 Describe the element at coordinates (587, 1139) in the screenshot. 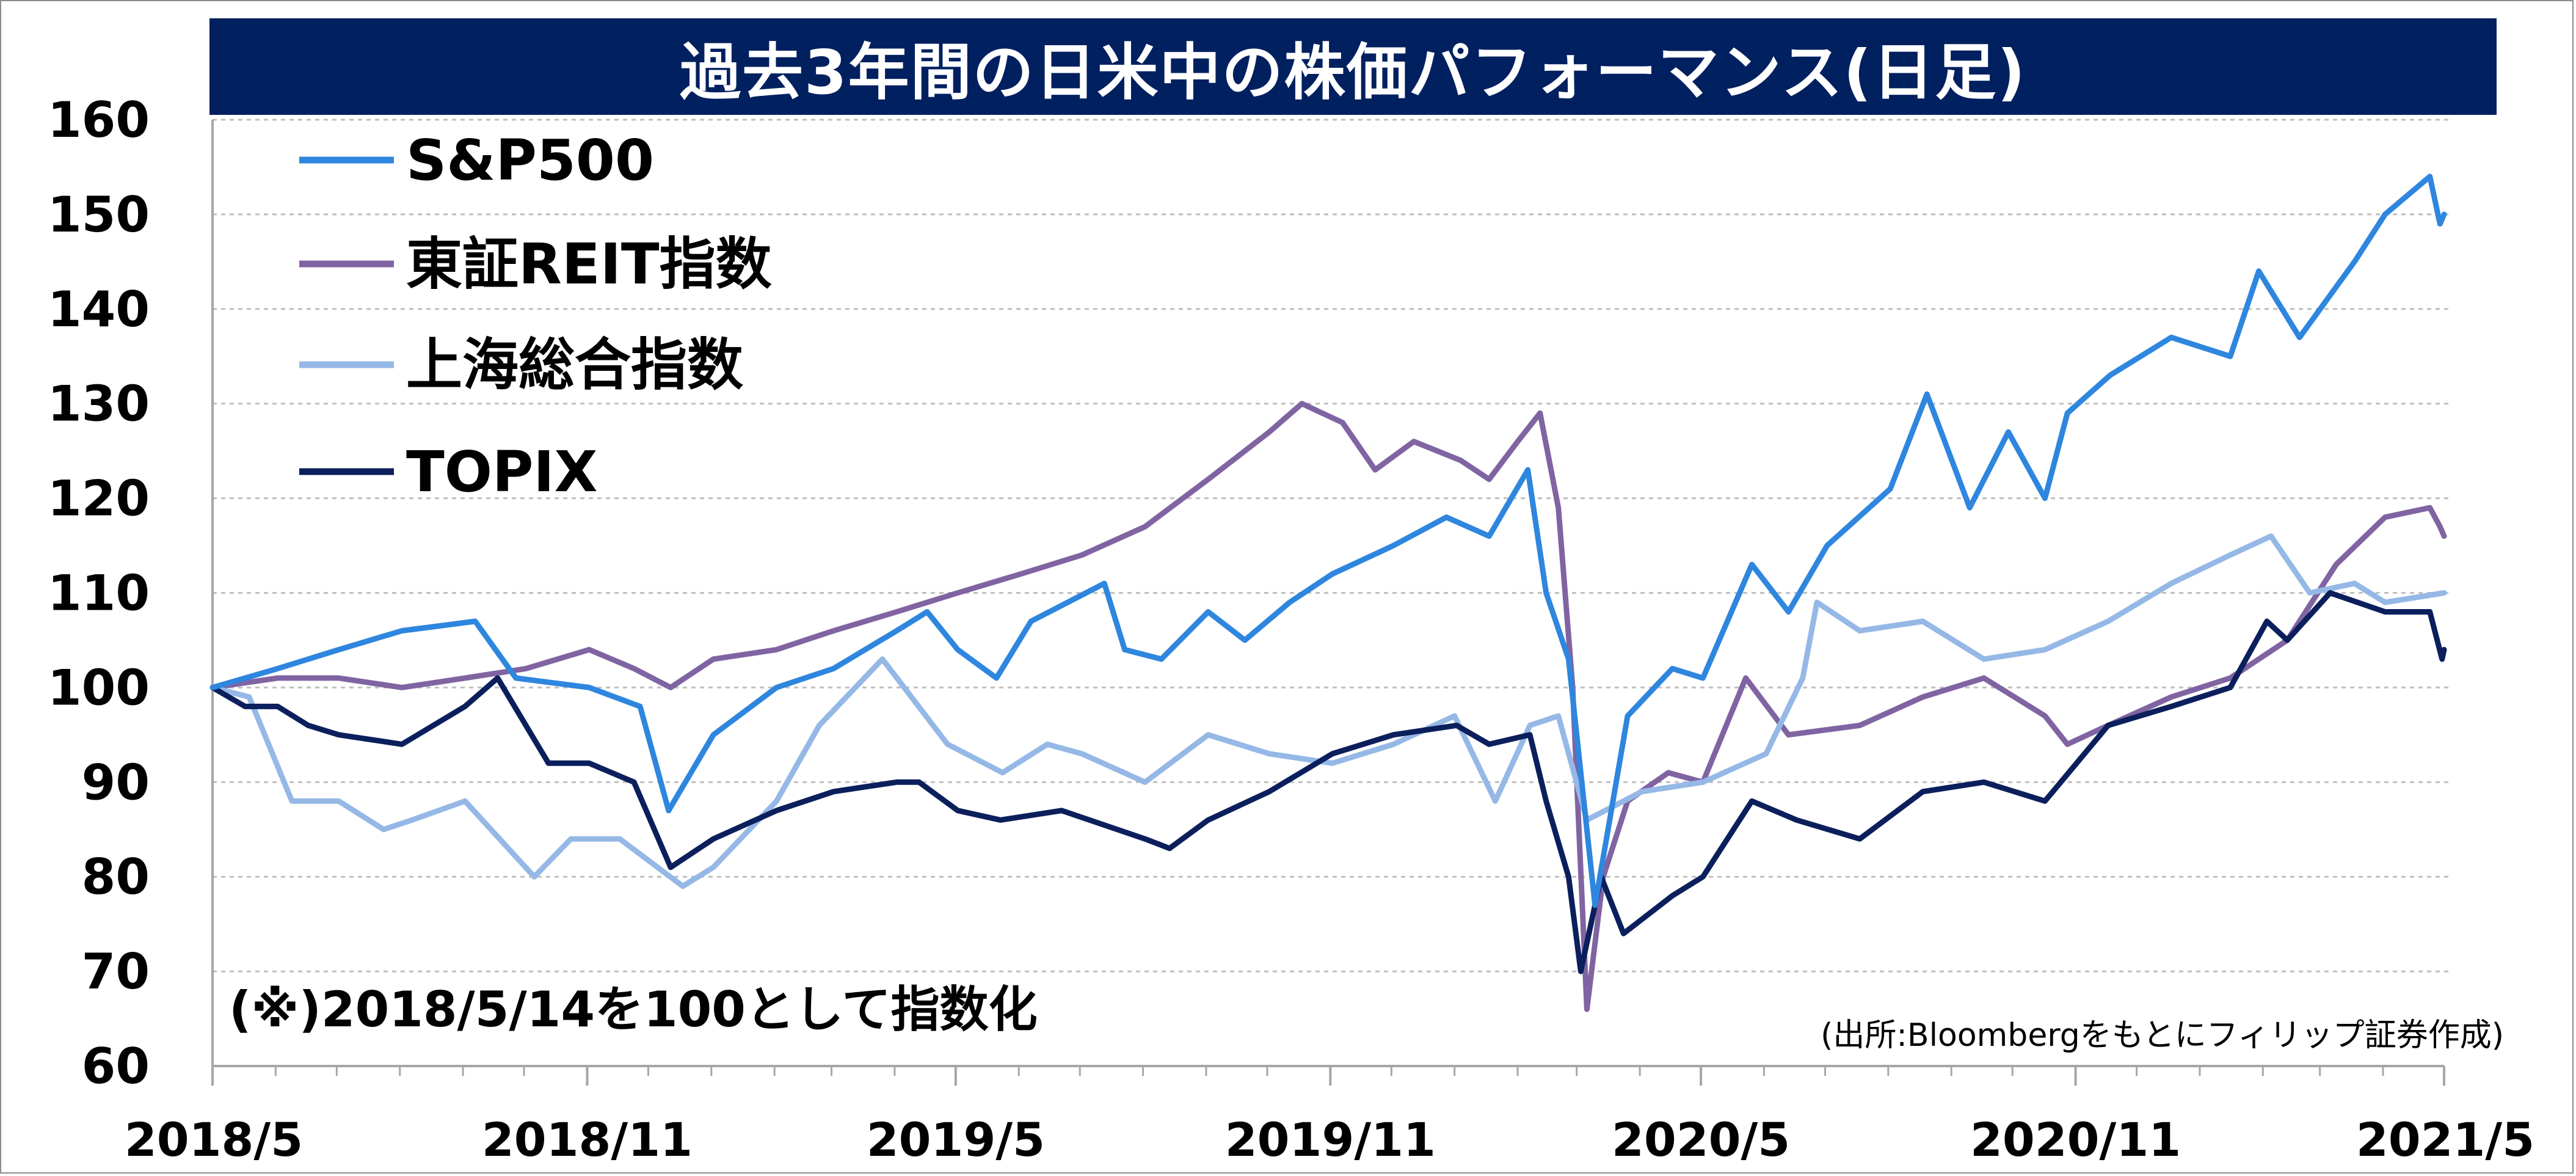

I see `x-tick-label: 2018/11` at that location.